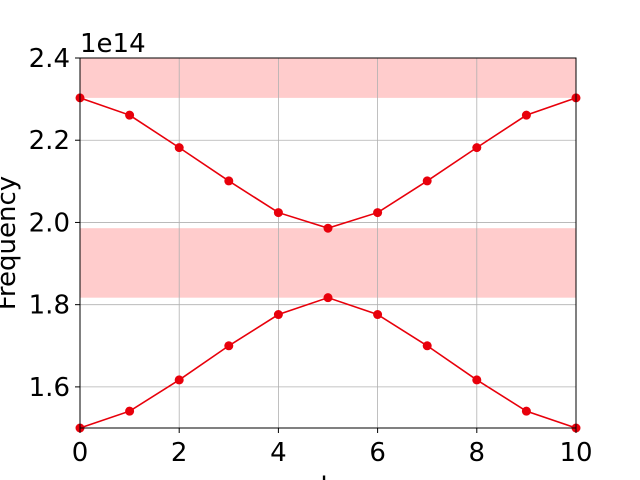  What do you see at coordinates (575, 453) in the screenshot?
I see `x-tick-label-5: 10` at bounding box center [575, 453].